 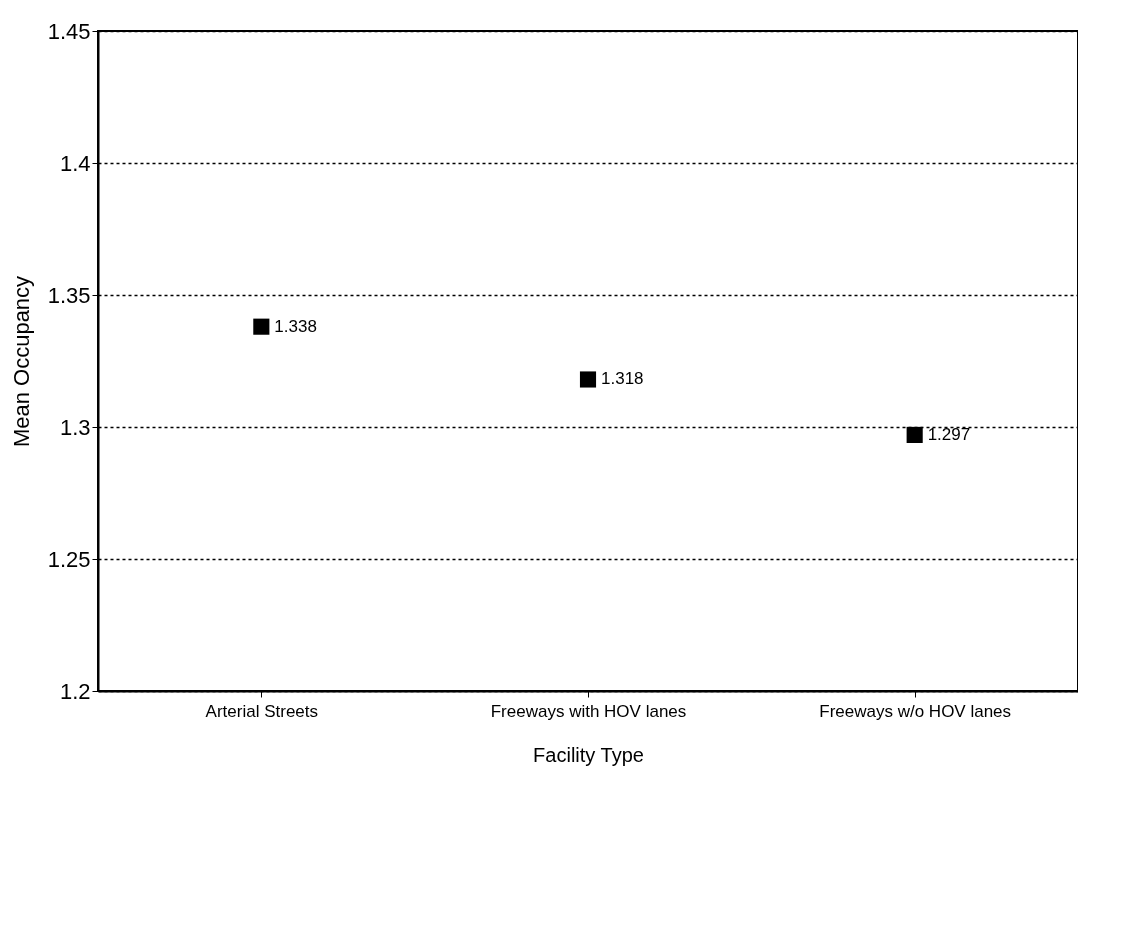 What do you see at coordinates (262, 711) in the screenshot?
I see `x-tick-label: Arterial Streets` at bounding box center [262, 711].